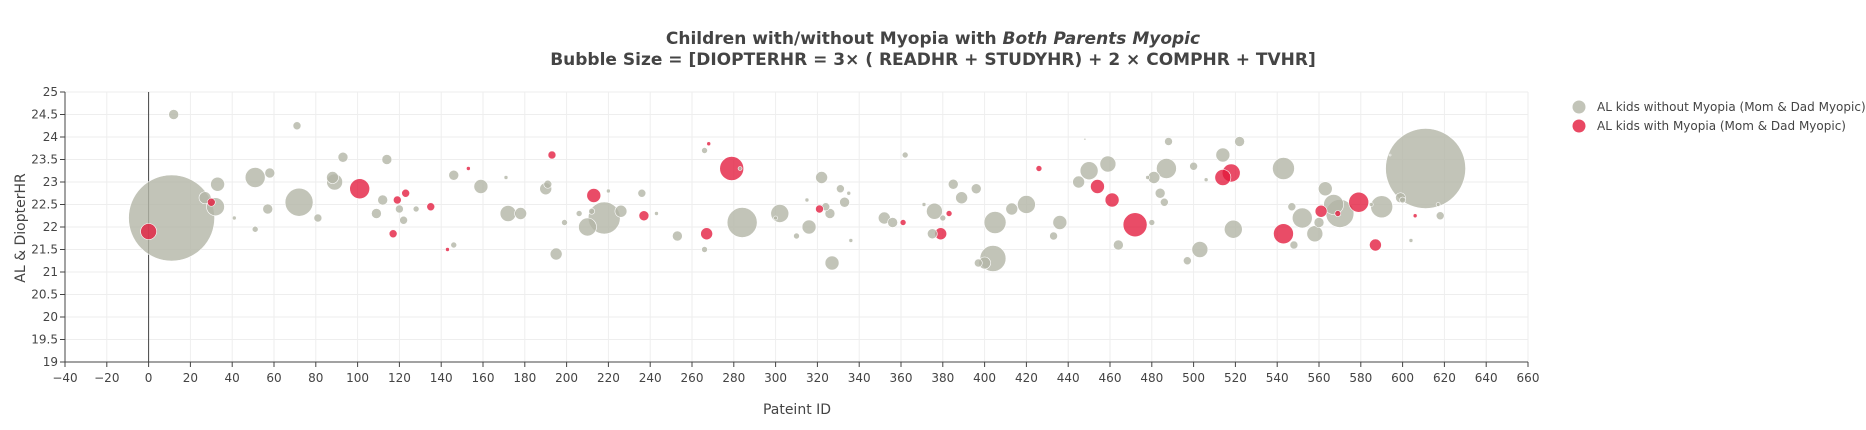 This screenshot has width=1866, height=430. I want to click on legend-marker, so click(1579, 107).